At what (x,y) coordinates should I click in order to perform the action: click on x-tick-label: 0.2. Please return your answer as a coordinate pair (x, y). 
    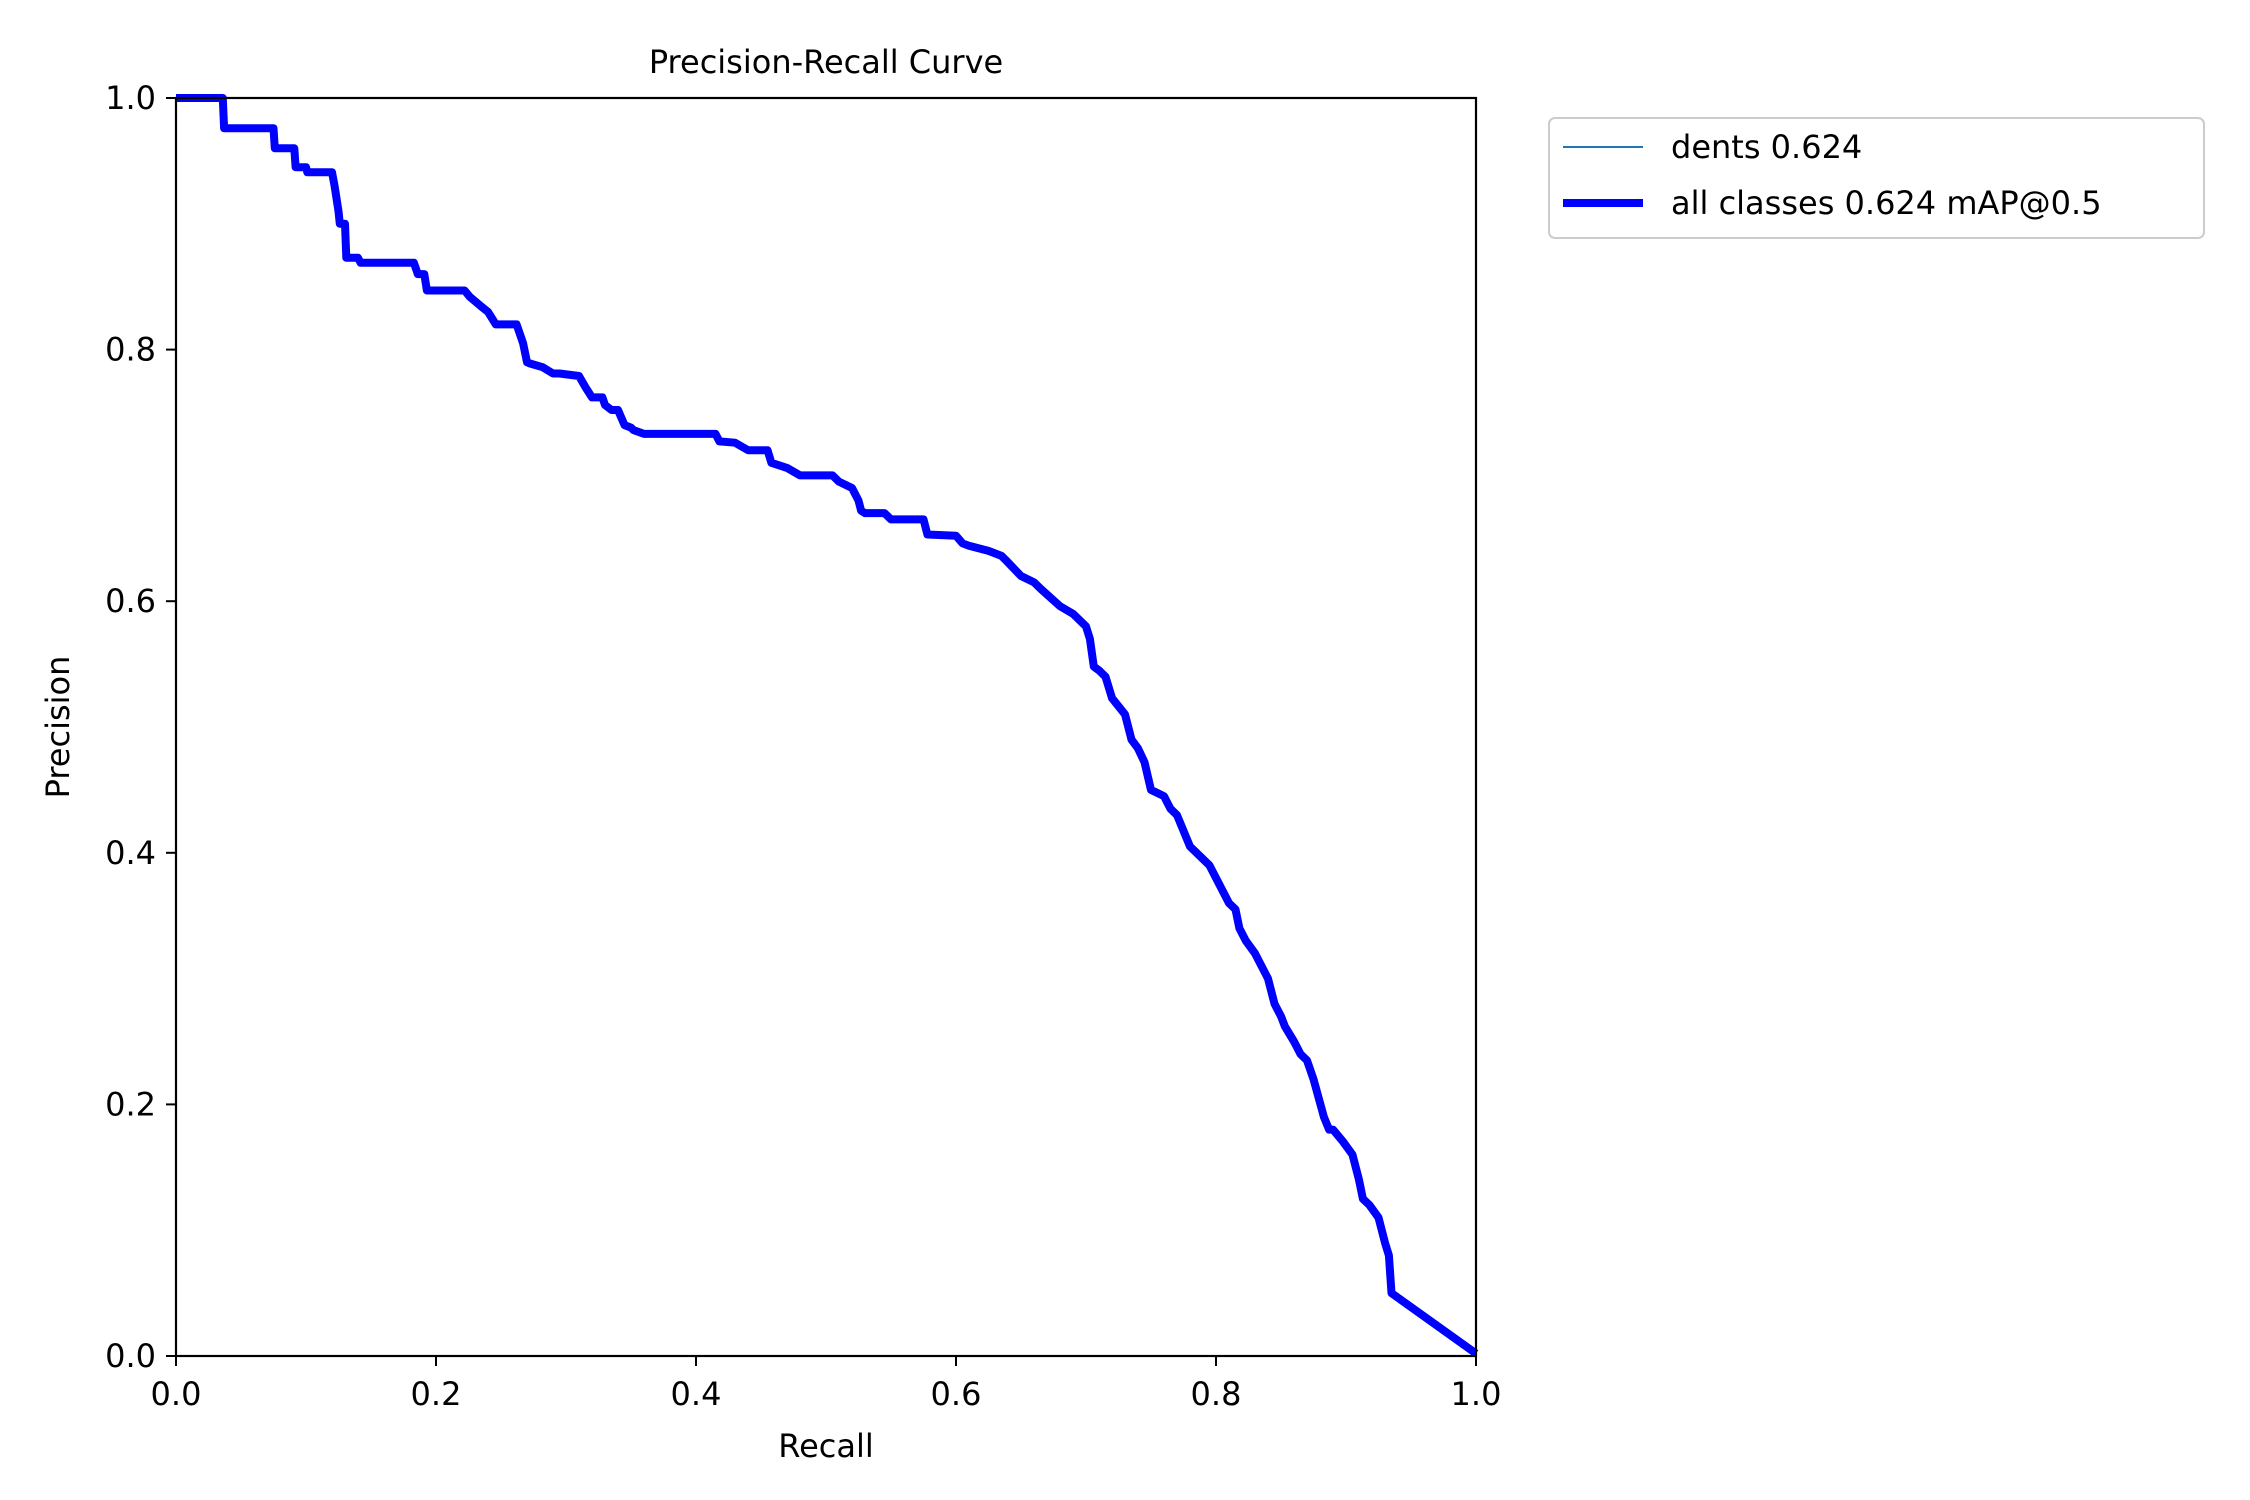
    Looking at the image, I should click on (436, 1394).